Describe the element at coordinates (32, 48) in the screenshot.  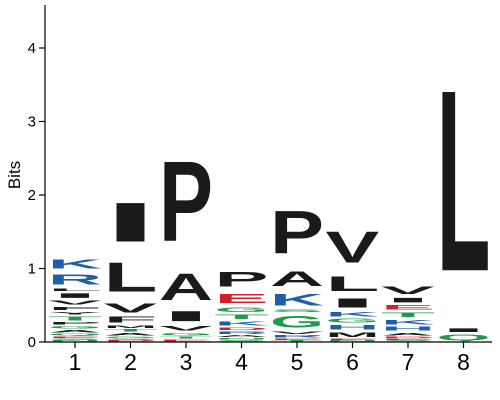
I see `y-tick-label: 4` at that location.